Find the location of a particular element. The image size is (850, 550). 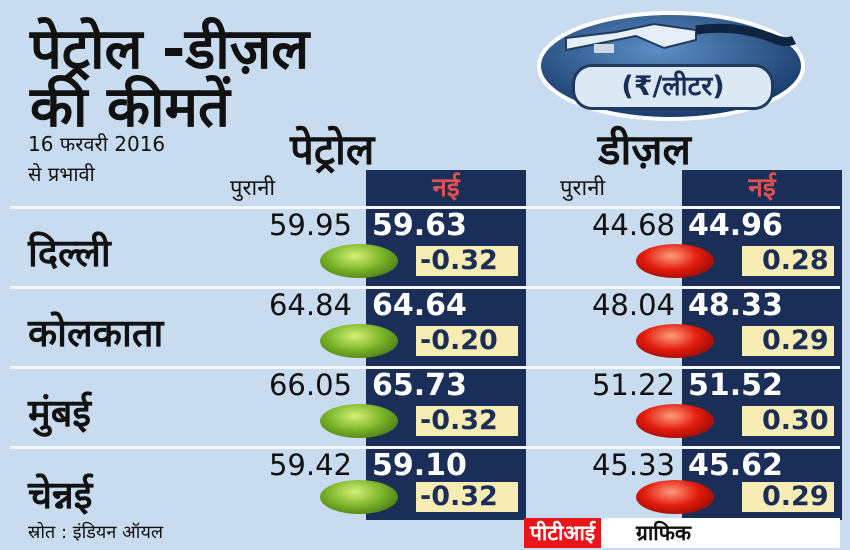

diesel-new-mumbai: 51.52 is located at coordinates (735, 385).